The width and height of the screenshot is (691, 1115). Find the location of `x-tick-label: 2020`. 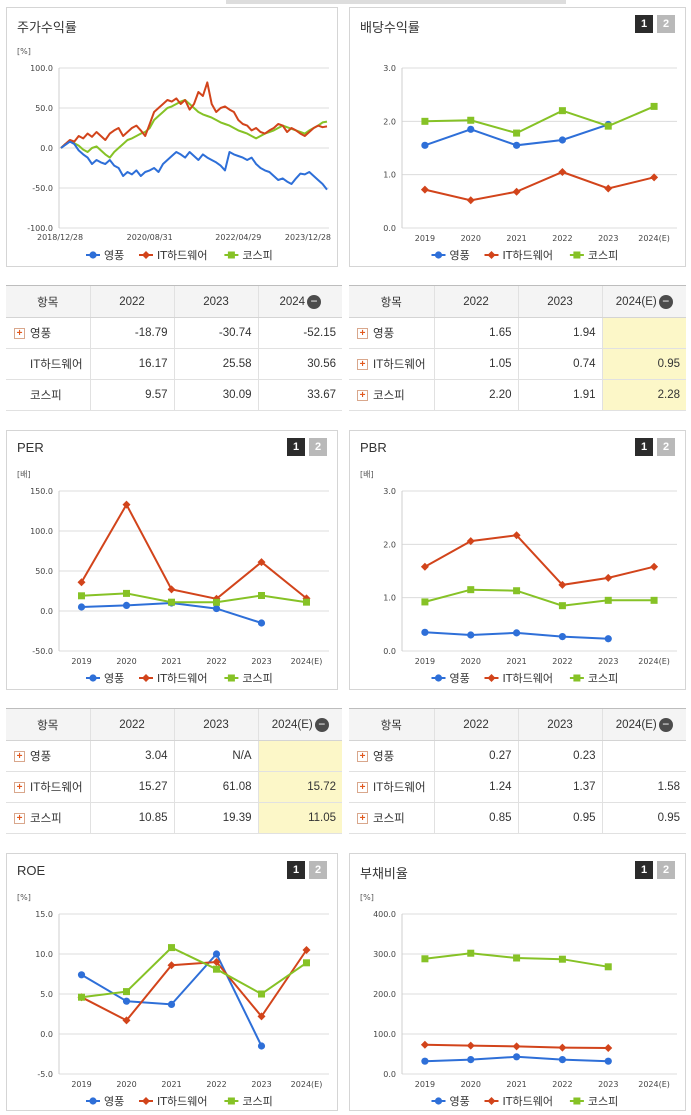

x-tick-label: 2020 is located at coordinates (471, 661).